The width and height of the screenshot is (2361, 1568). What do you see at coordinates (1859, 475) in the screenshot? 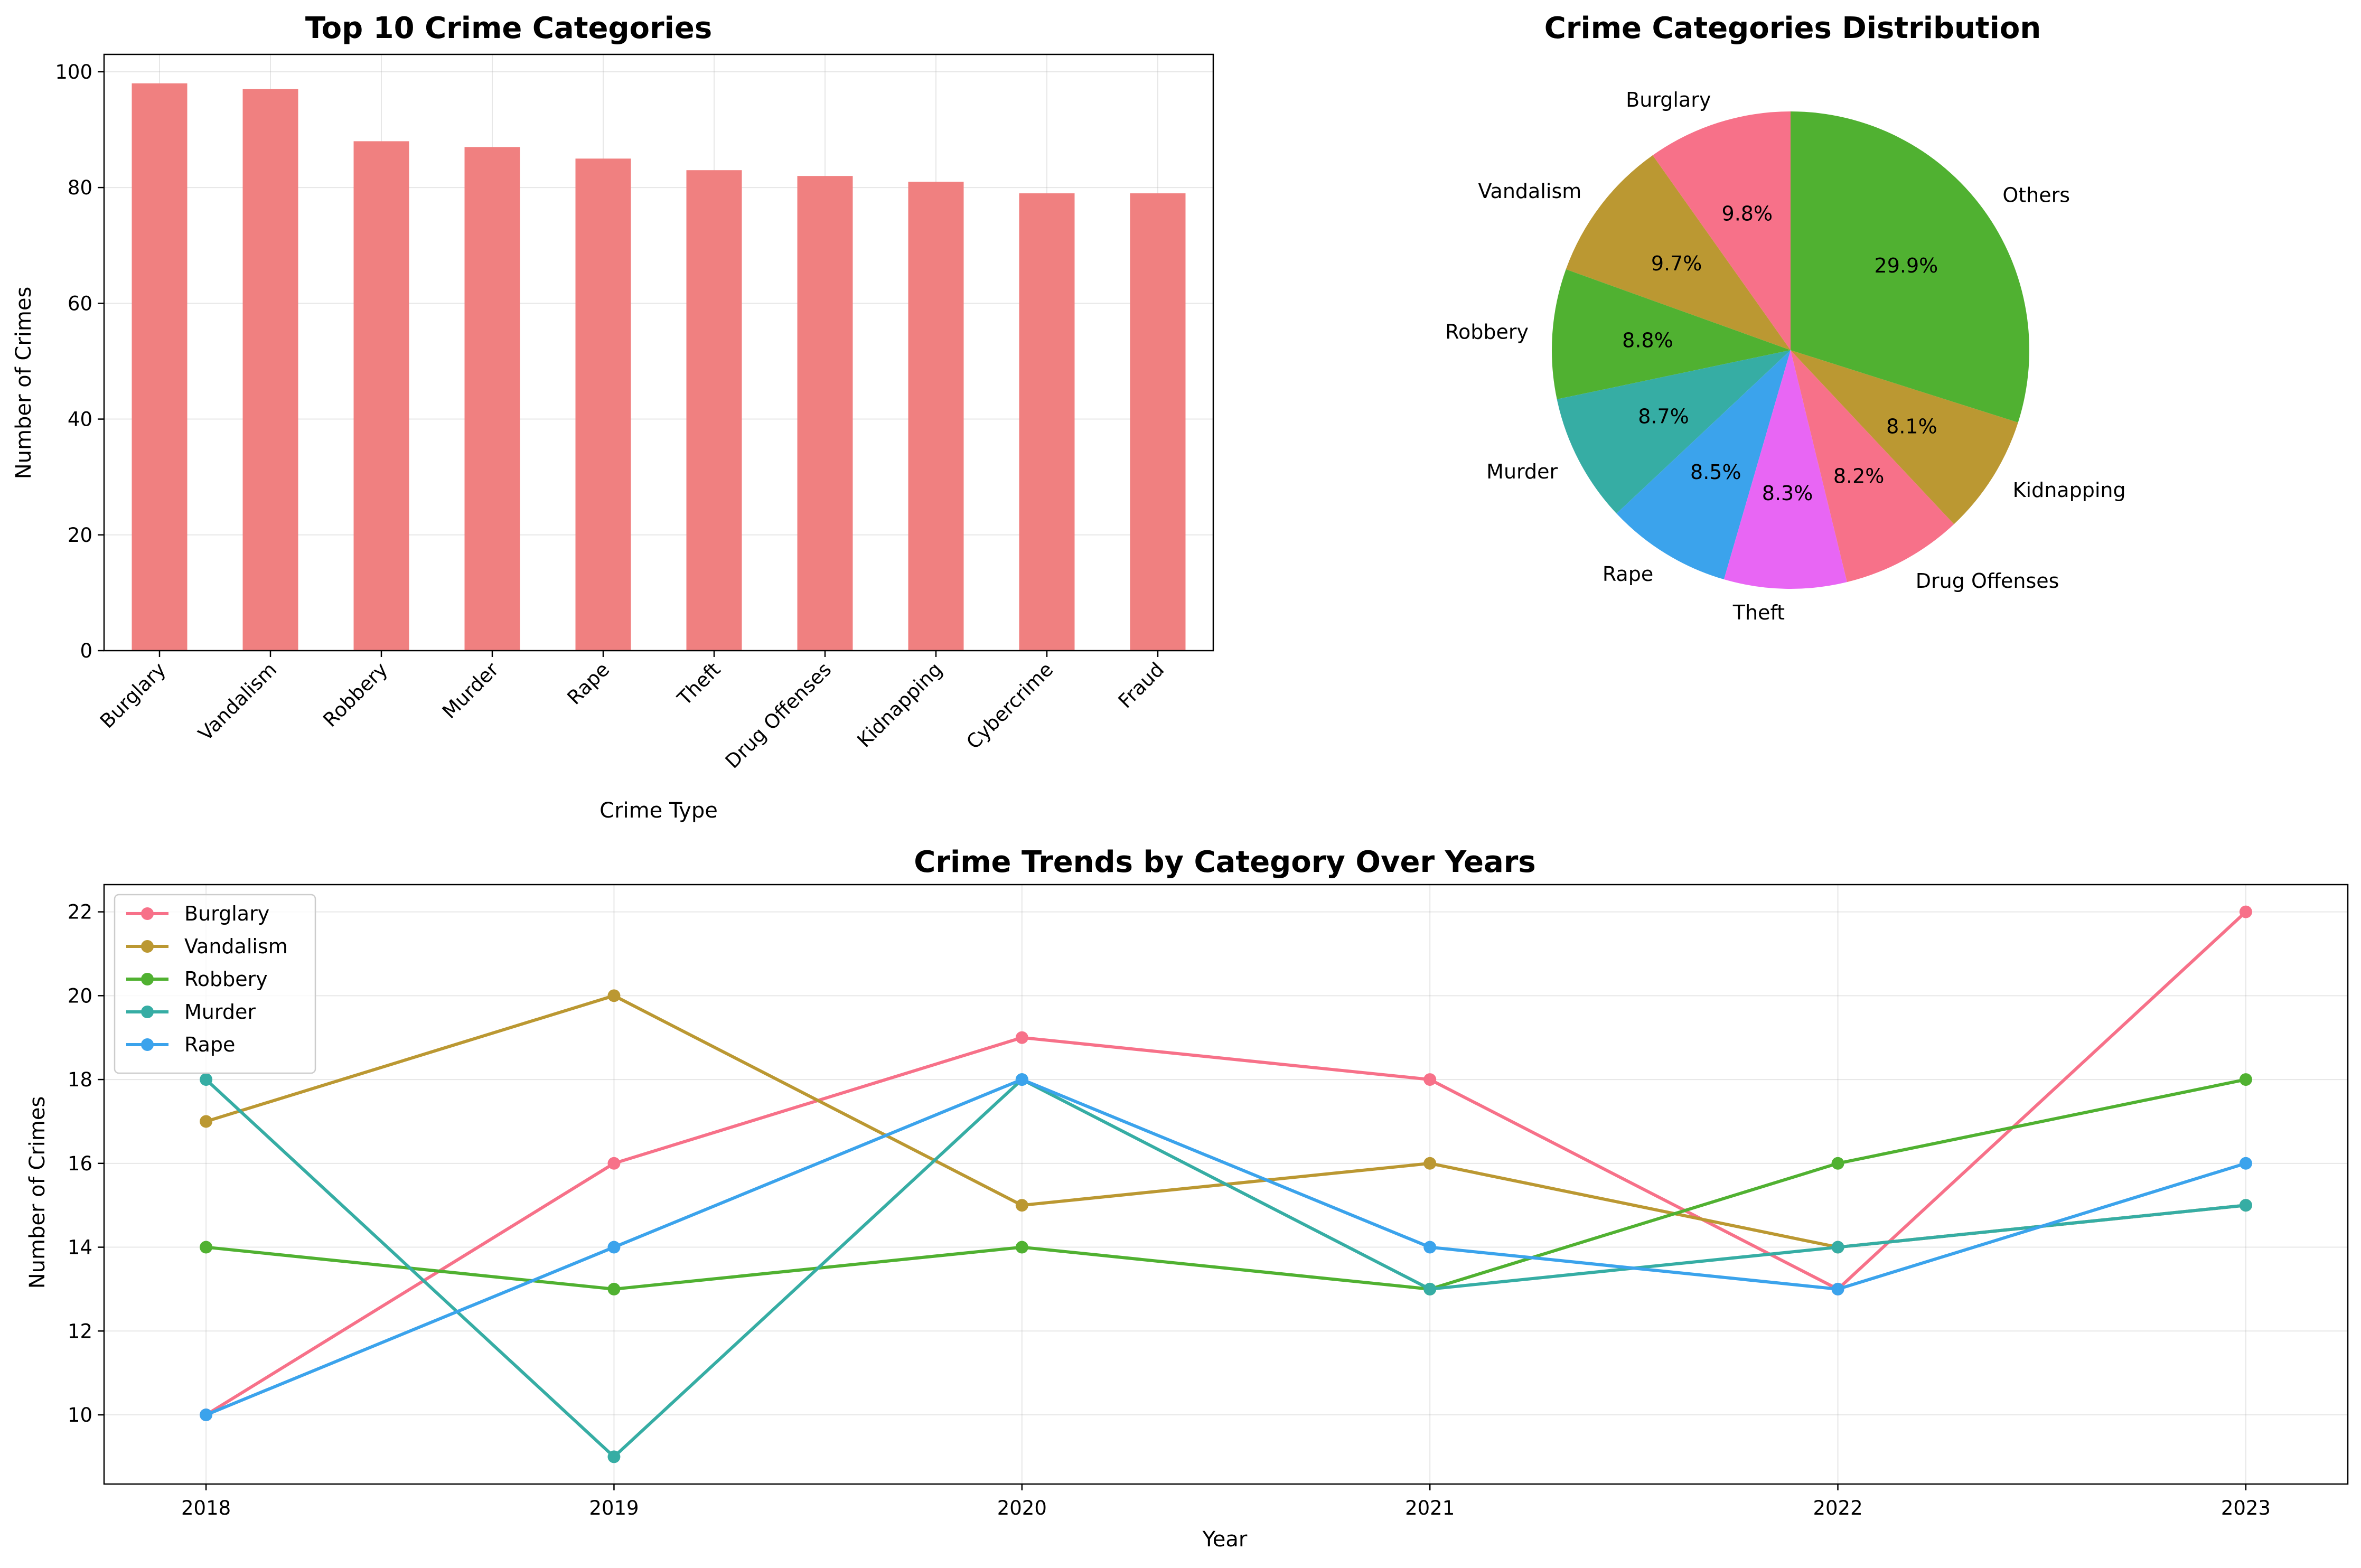
I see `pie-percent-label: 8.2%` at bounding box center [1859, 475].